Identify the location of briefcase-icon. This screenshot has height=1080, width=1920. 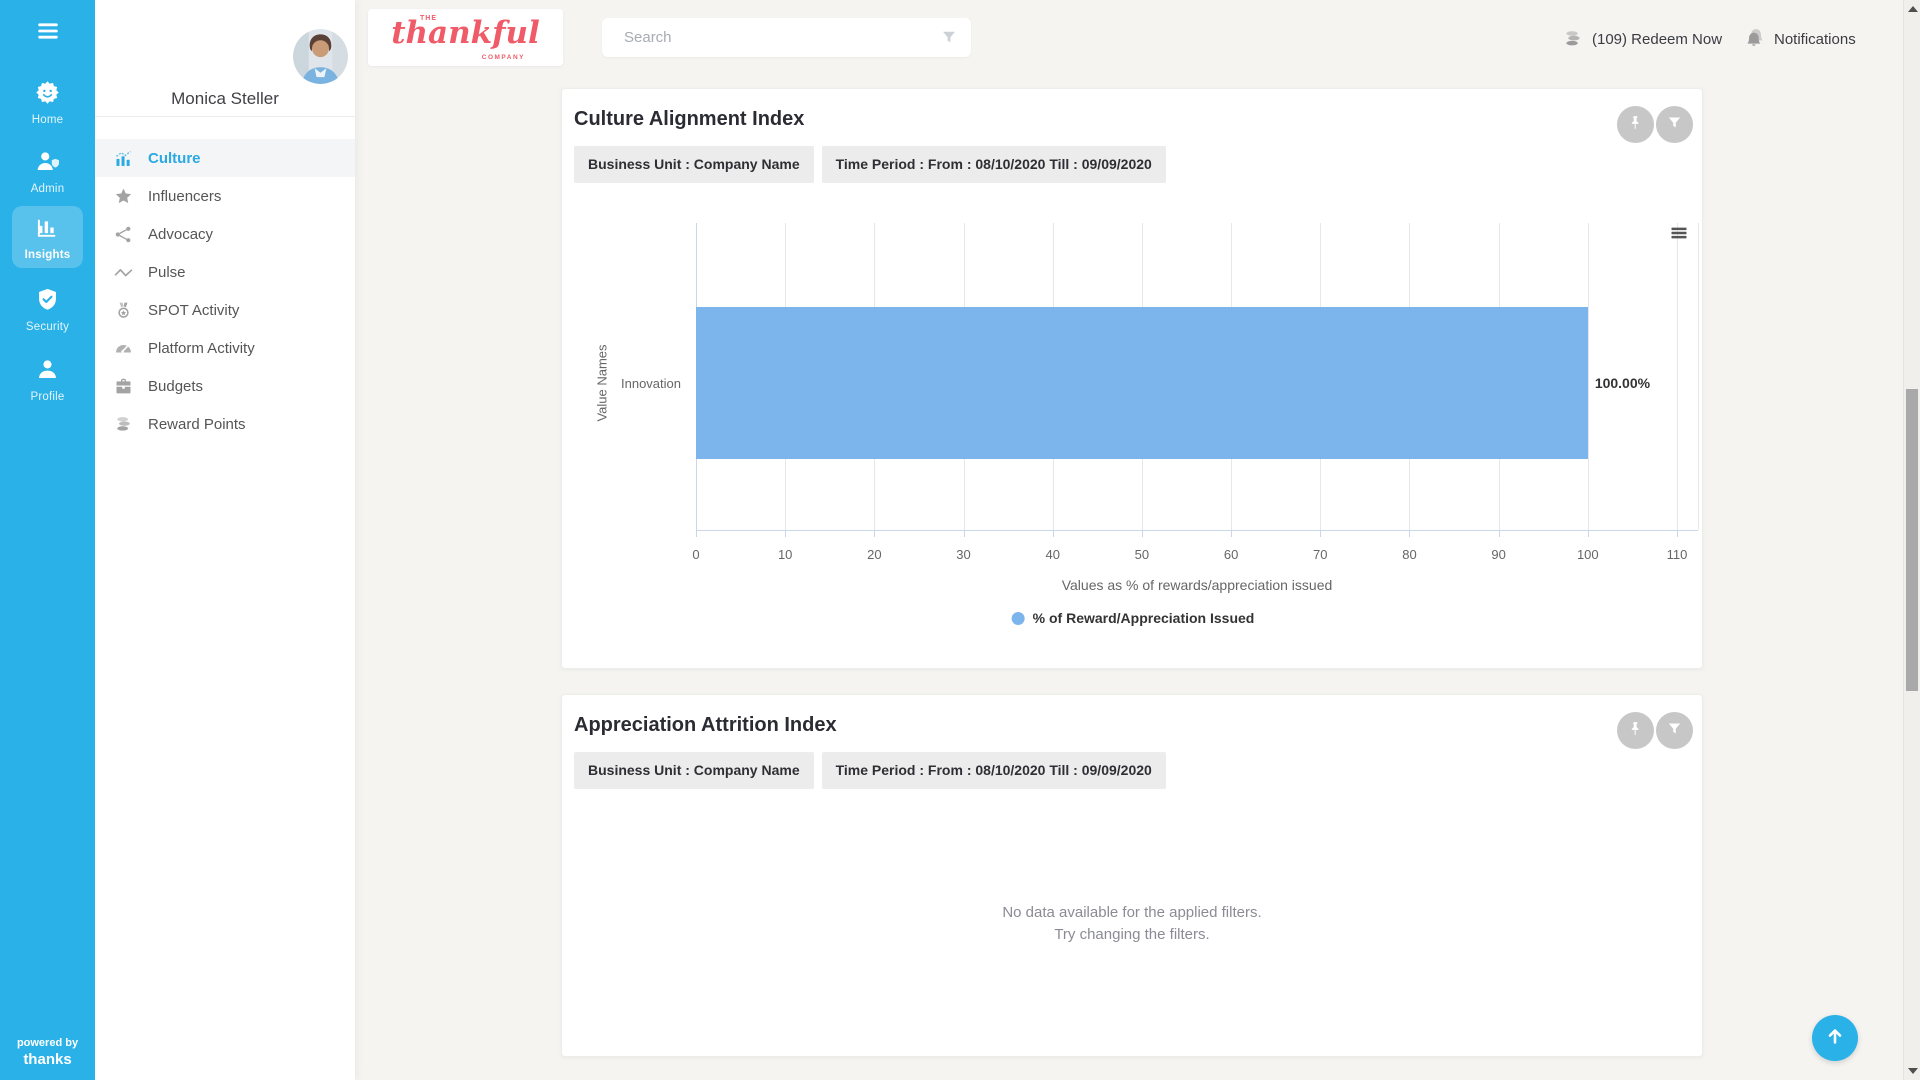
(123, 386).